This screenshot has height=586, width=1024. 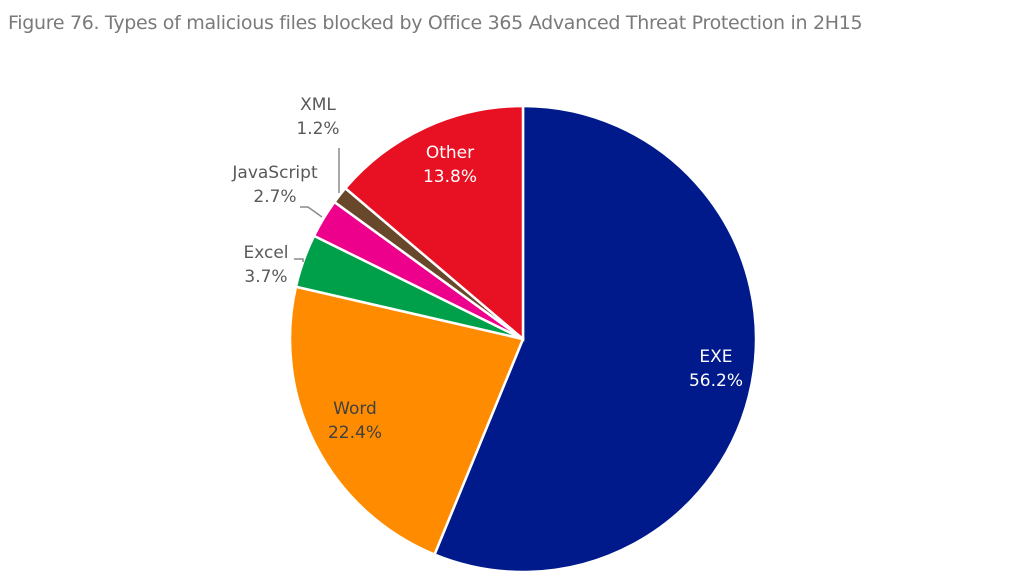 I want to click on slice-label-excel: Excel, so click(x=265, y=253).